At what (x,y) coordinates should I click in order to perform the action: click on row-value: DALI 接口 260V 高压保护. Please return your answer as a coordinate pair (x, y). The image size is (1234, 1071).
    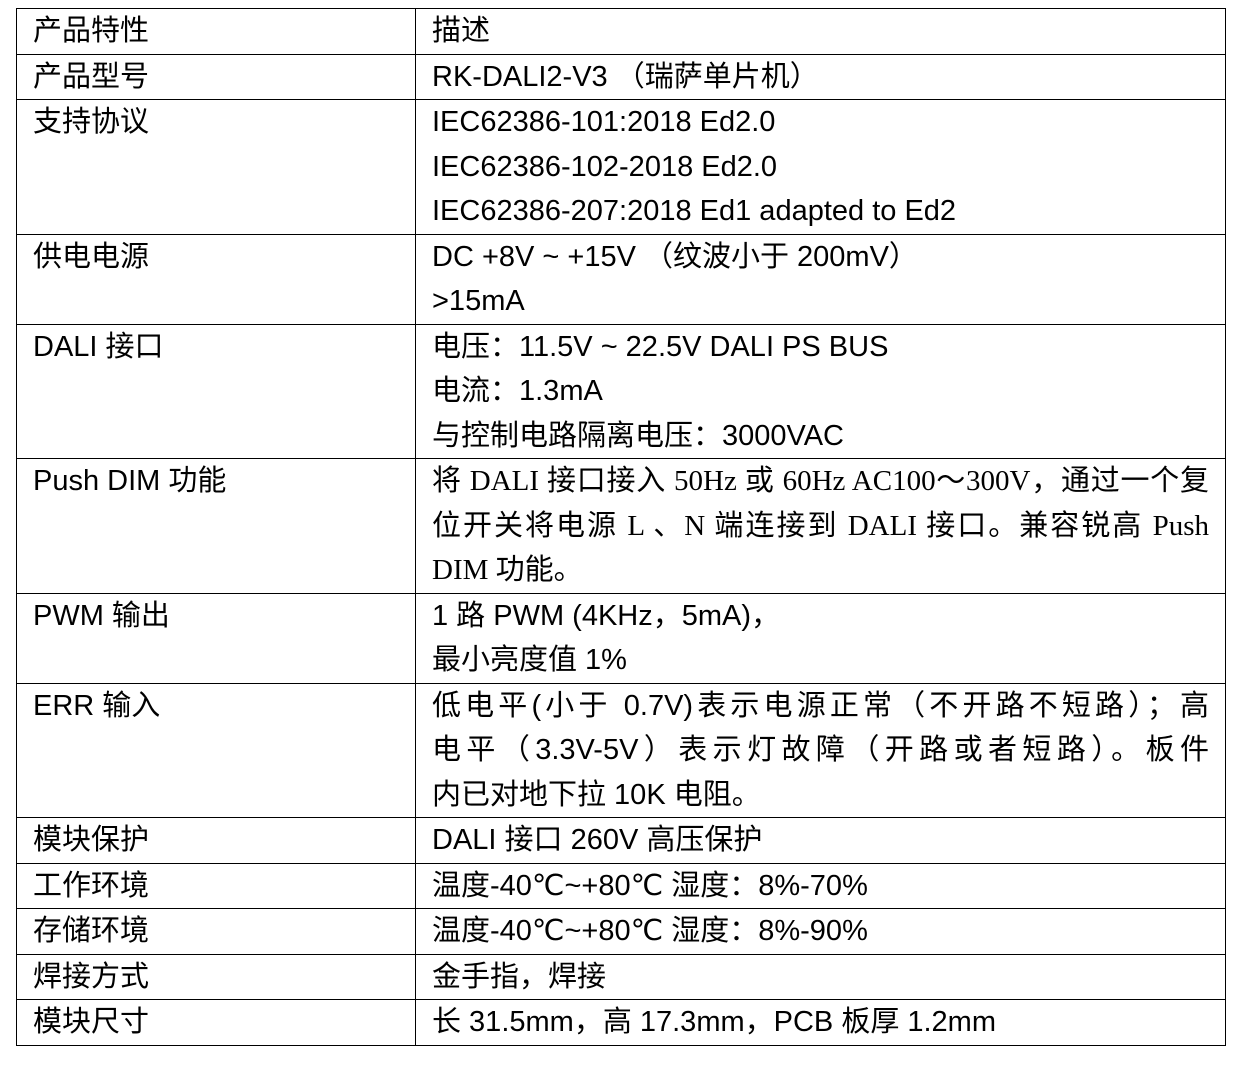
    Looking at the image, I should click on (820, 840).